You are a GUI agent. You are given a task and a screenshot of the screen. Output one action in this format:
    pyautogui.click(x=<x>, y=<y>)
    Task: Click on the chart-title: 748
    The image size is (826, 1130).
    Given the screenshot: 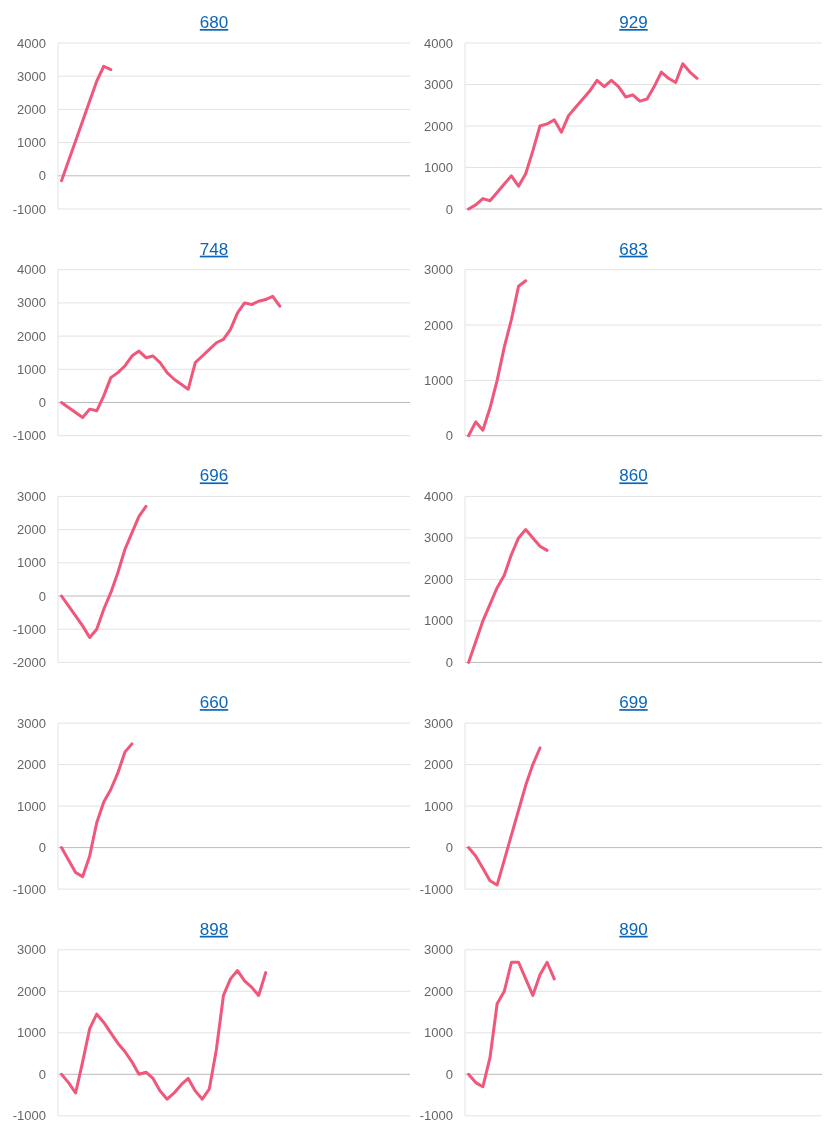 What is the action you would take?
    pyautogui.click(x=214, y=249)
    